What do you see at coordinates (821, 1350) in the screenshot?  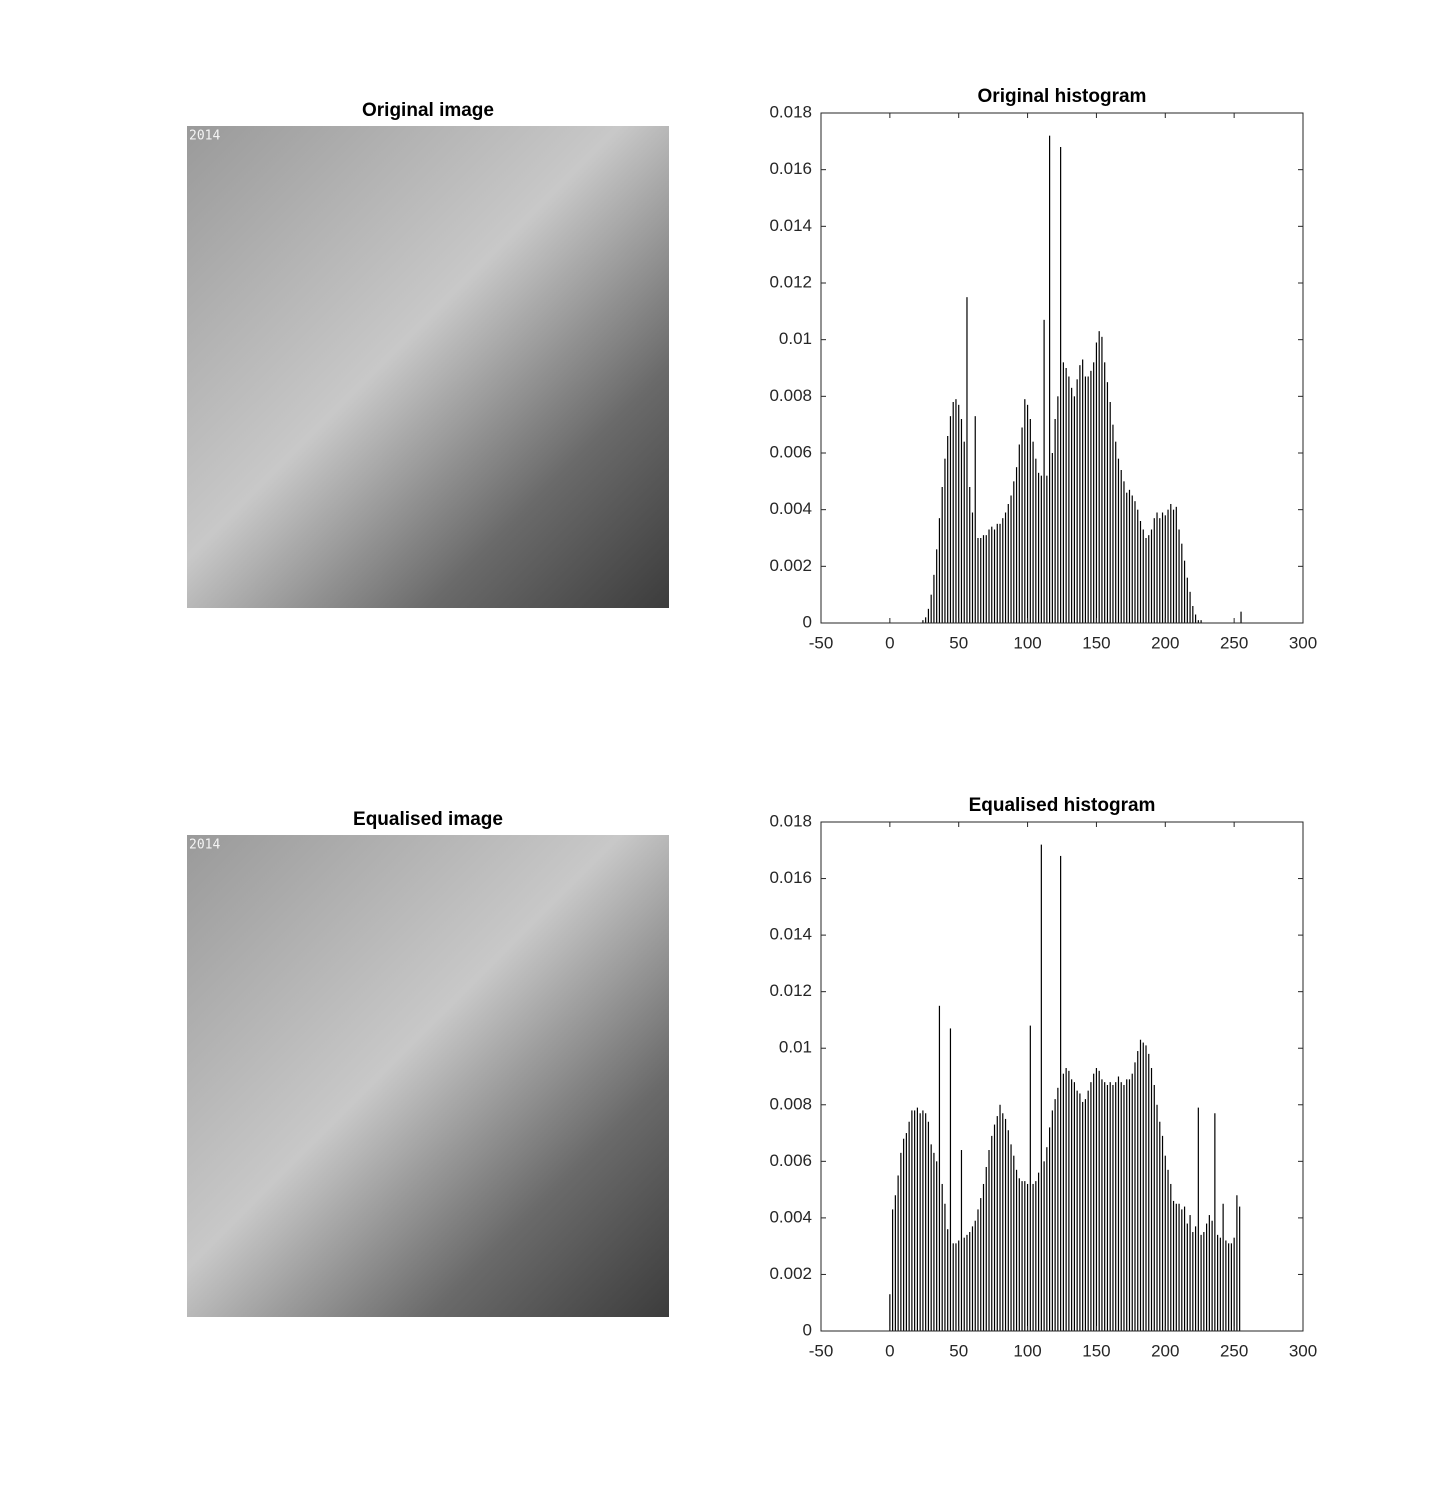 I see `x-tick-label: -50` at bounding box center [821, 1350].